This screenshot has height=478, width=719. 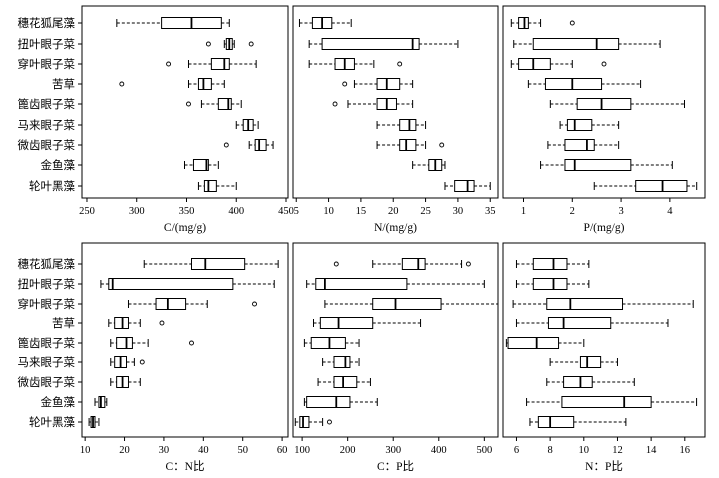 What do you see at coordinates (425, 211) in the screenshot?
I see `x-tick-label: 25` at bounding box center [425, 211].